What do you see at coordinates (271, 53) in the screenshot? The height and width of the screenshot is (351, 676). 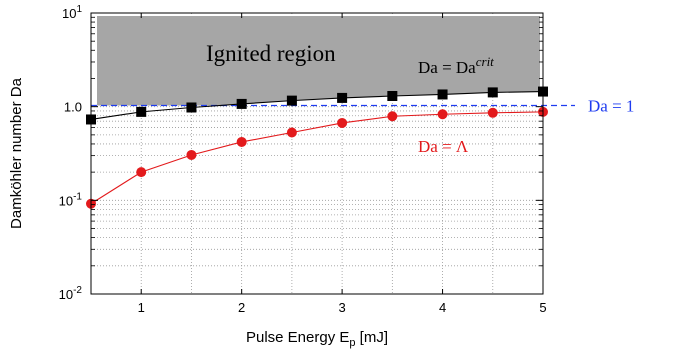 I see `ignited-region-label: Ignited region` at bounding box center [271, 53].